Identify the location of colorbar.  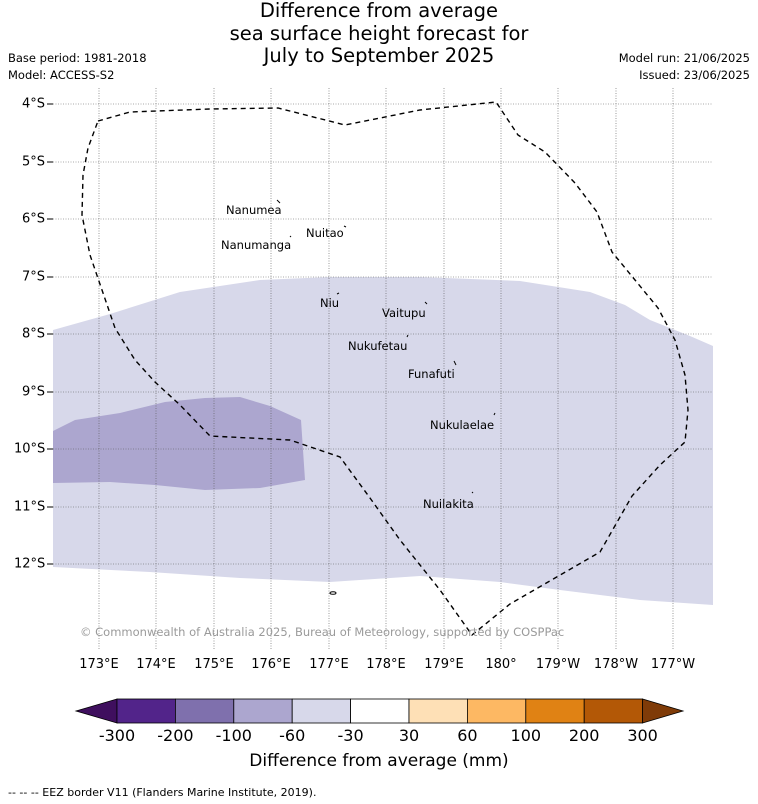
(379, 711).